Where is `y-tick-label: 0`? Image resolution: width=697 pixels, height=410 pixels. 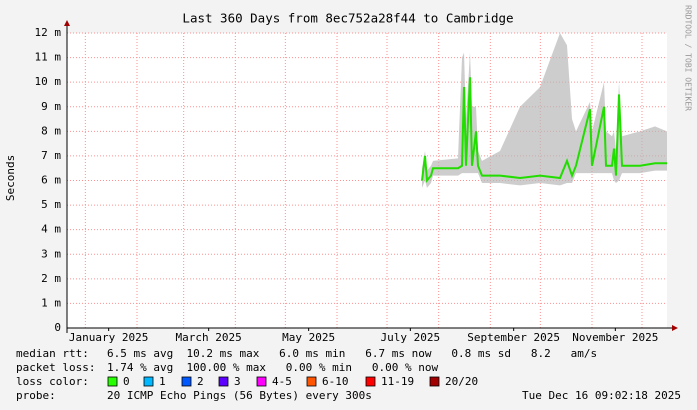 y-tick-label: 0 is located at coordinates (57, 327).